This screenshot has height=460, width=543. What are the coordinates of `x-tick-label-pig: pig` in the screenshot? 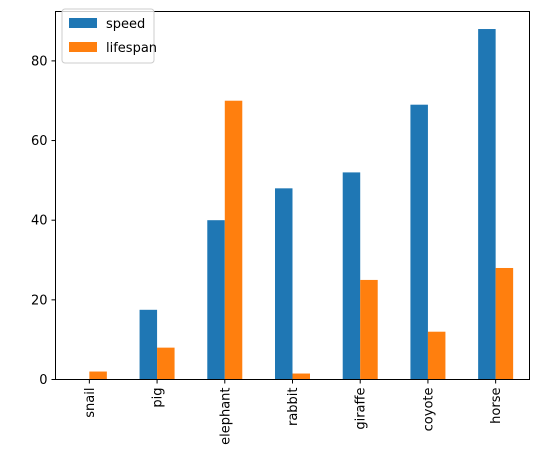 It's located at (158, 398).